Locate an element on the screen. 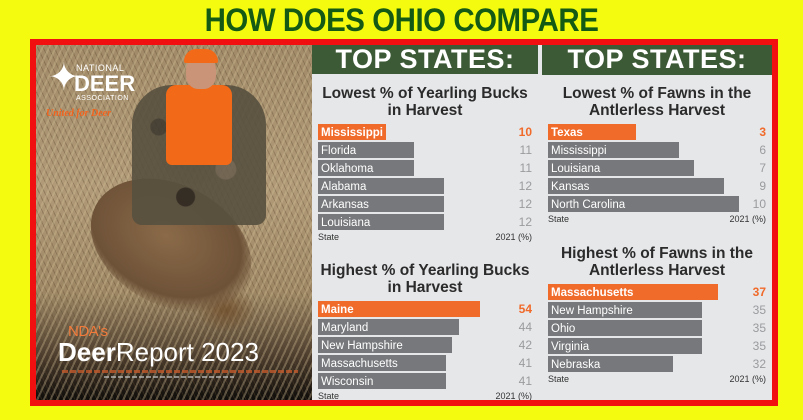 This screenshot has height=420, width=803. cover-title-rest: Report 2023 is located at coordinates (187, 352).